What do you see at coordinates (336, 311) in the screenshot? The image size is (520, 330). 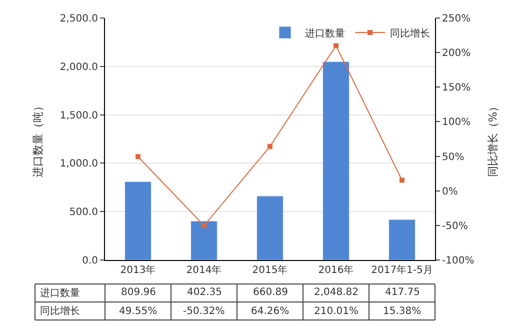 I see `data-label: 210.01%` at bounding box center [336, 311].